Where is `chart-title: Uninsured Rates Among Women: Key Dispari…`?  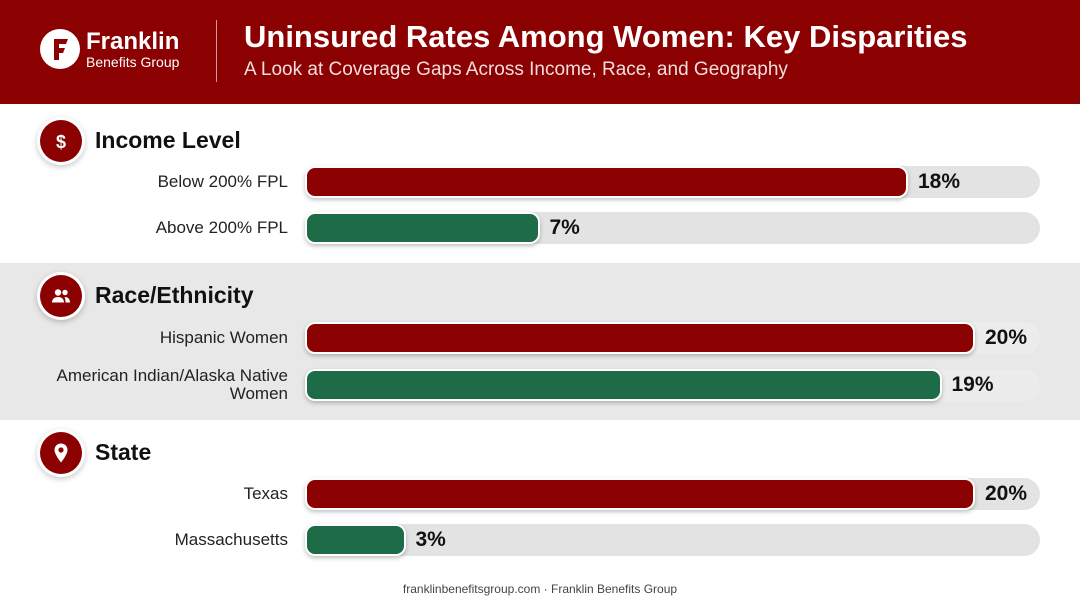 chart-title: Uninsured Rates Among Women: Key Dispari… is located at coordinates (606, 36).